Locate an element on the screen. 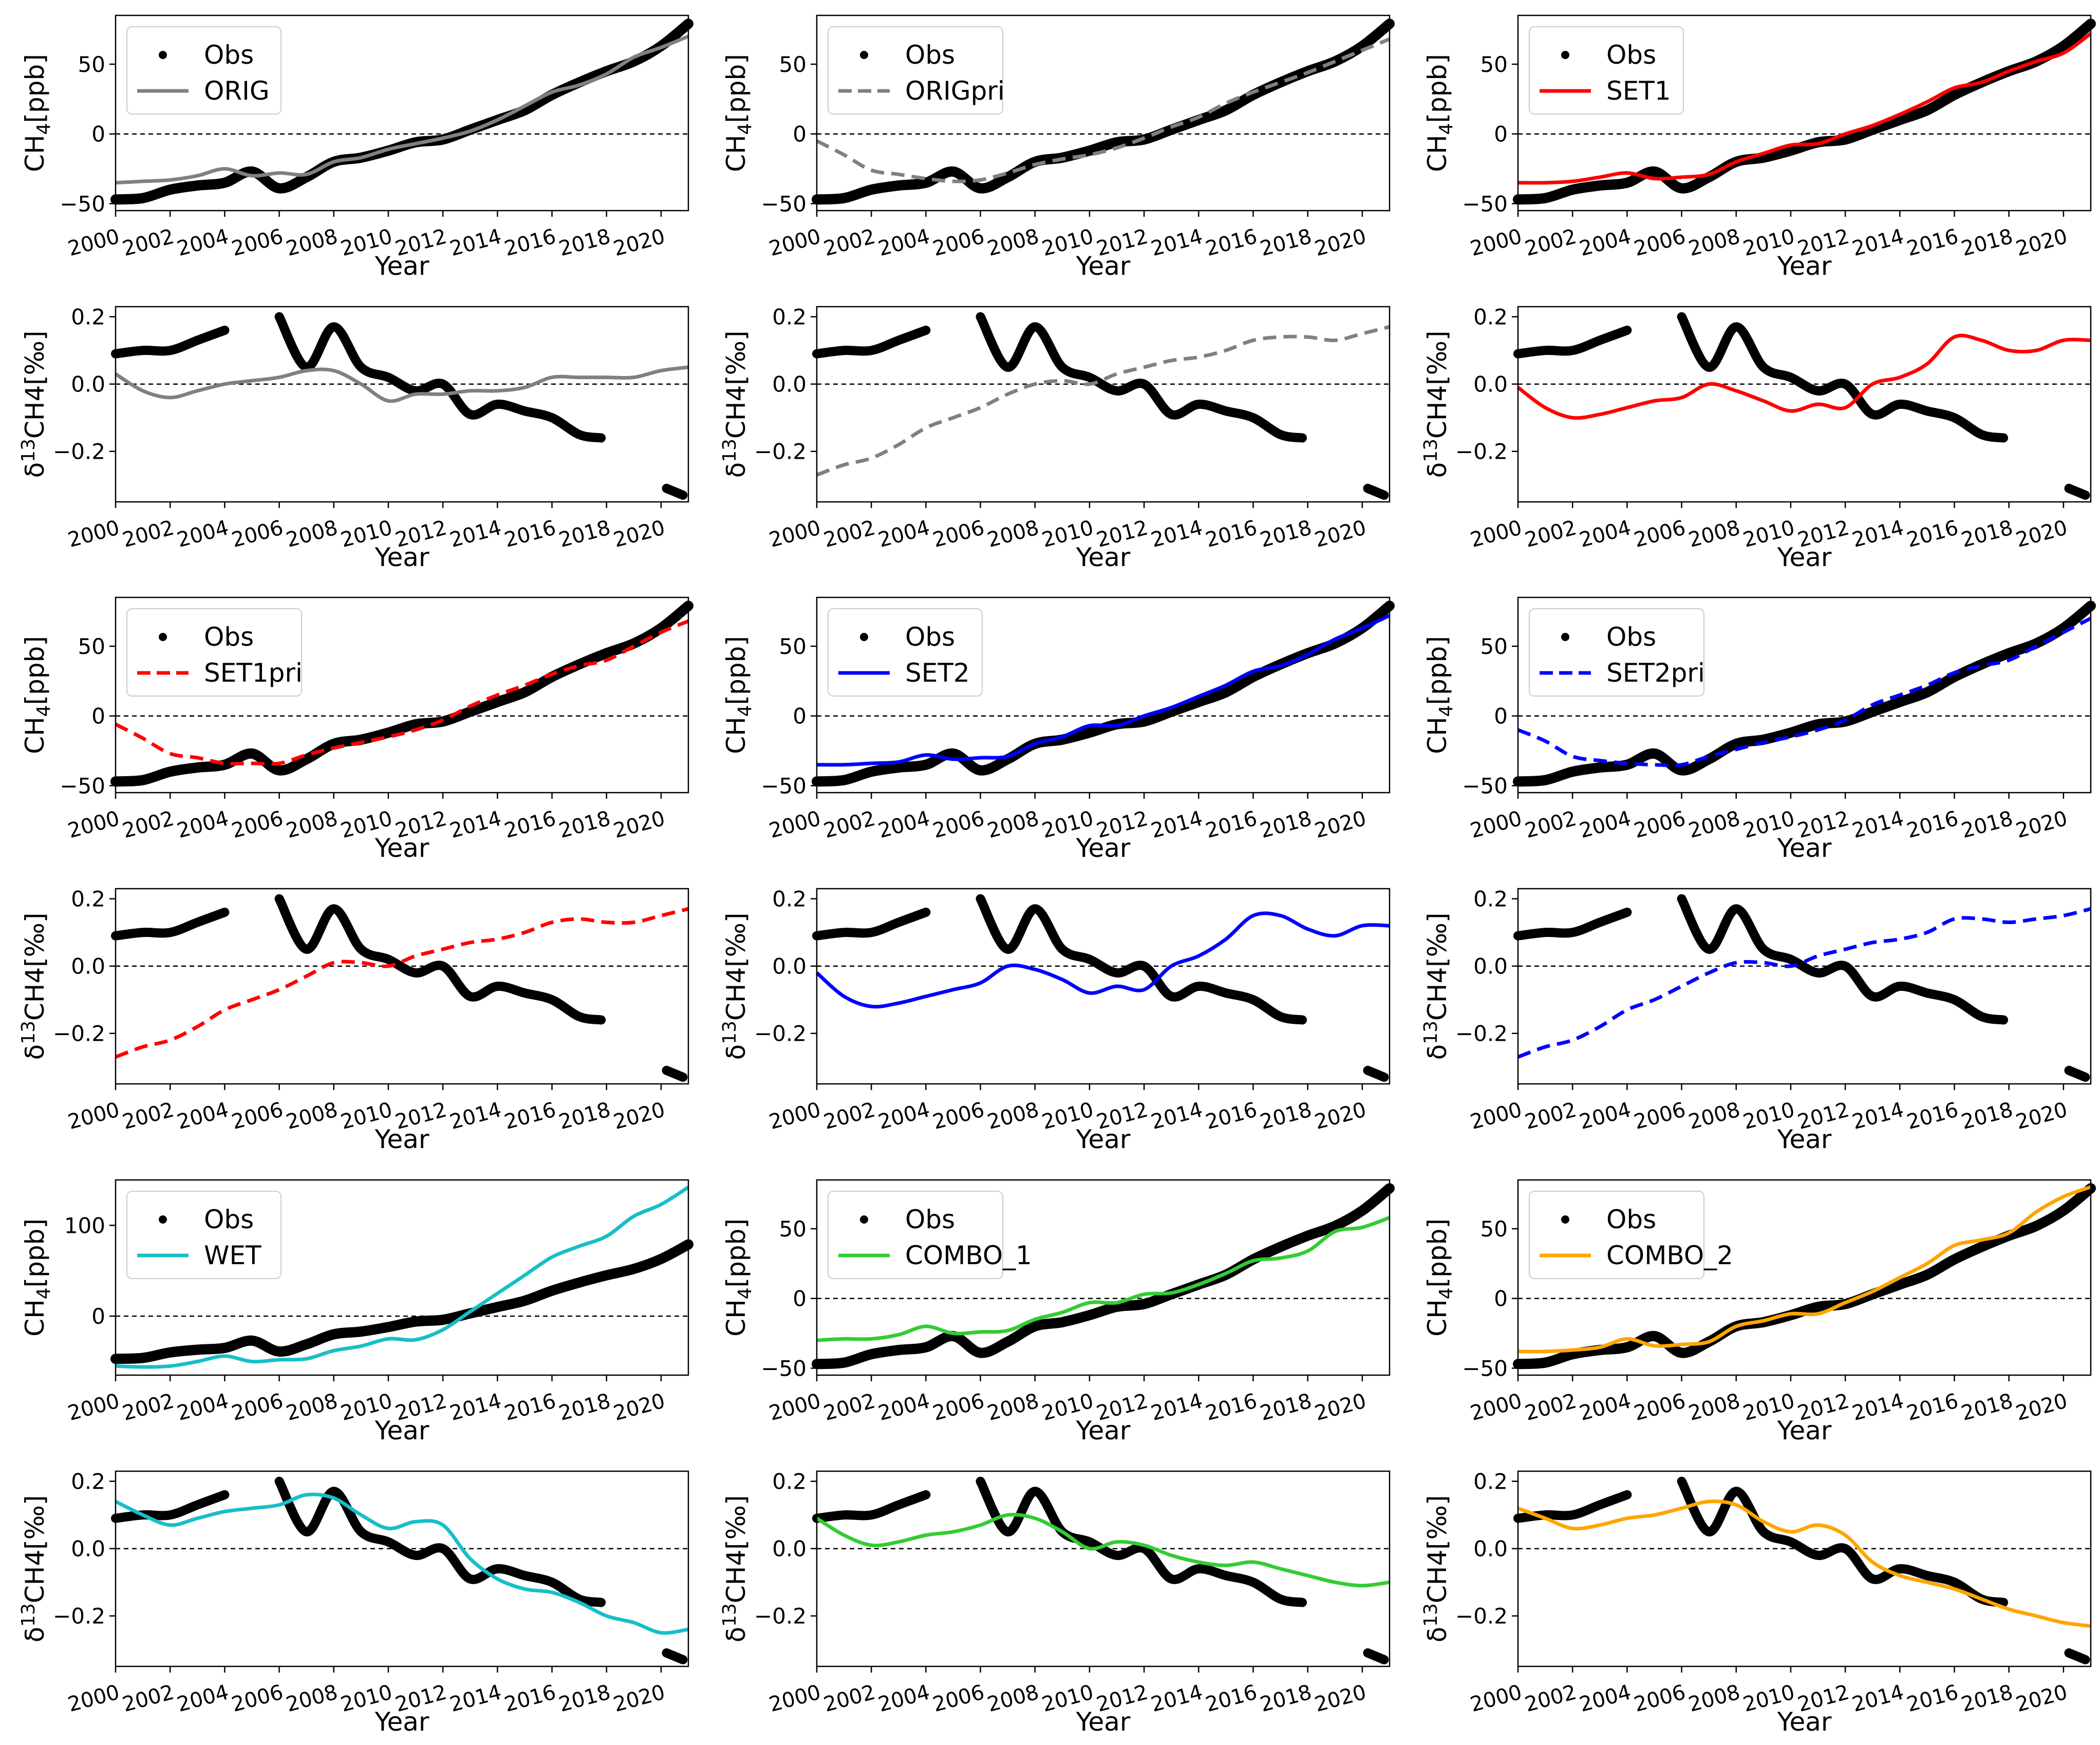  y-tick-label: 100 is located at coordinates (85, 1226).